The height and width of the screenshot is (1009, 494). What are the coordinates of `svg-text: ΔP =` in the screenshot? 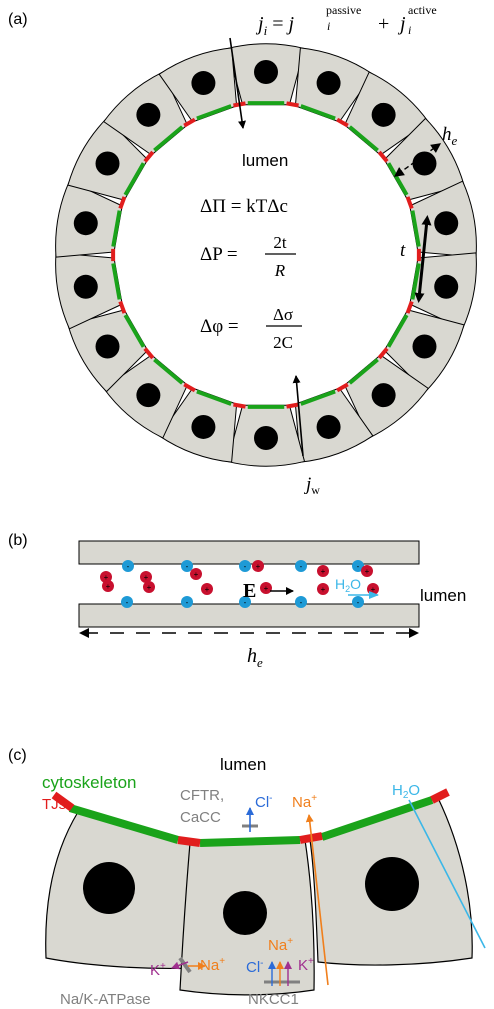 It's located at (219, 254).